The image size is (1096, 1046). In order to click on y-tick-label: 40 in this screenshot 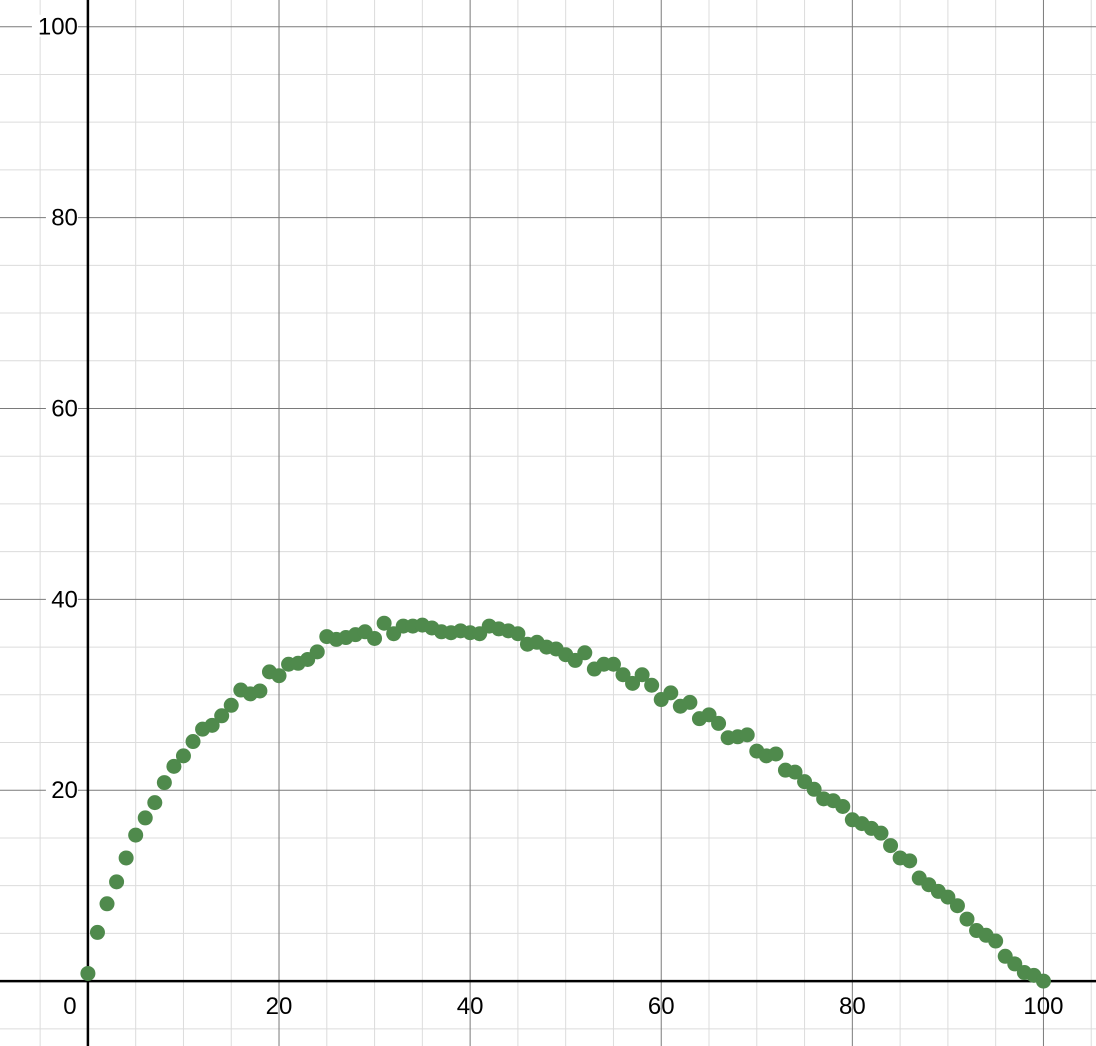, I will do `click(64, 599)`.